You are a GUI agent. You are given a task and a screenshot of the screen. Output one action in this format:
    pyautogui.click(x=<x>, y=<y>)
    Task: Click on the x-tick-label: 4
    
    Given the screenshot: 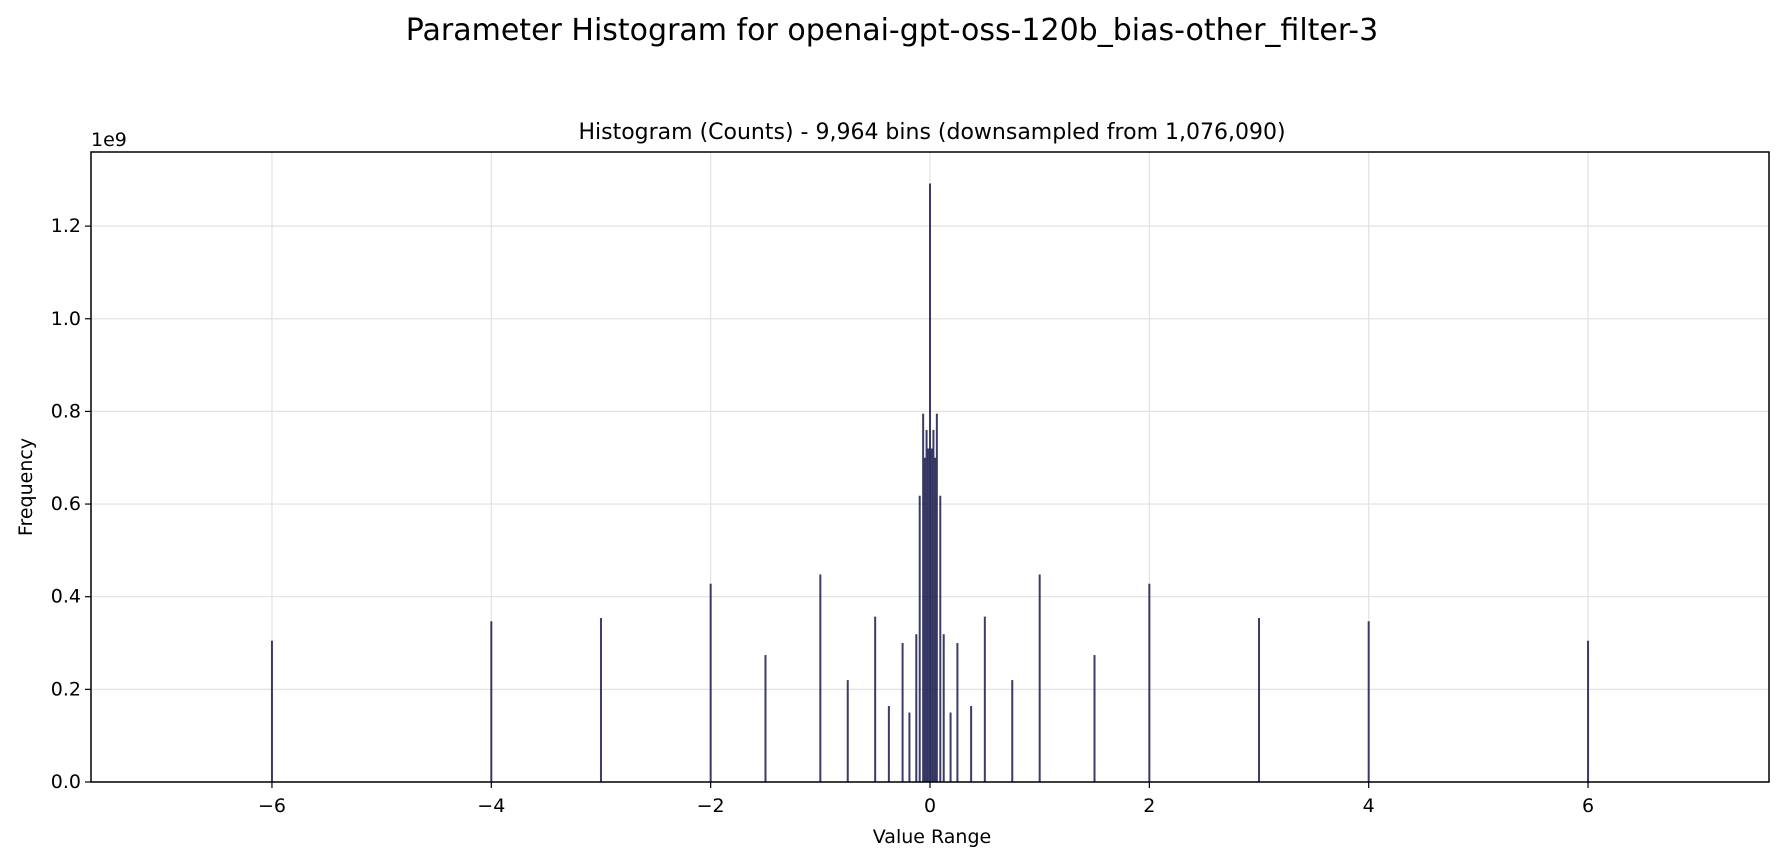 What is the action you would take?
    pyautogui.click(x=1369, y=806)
    